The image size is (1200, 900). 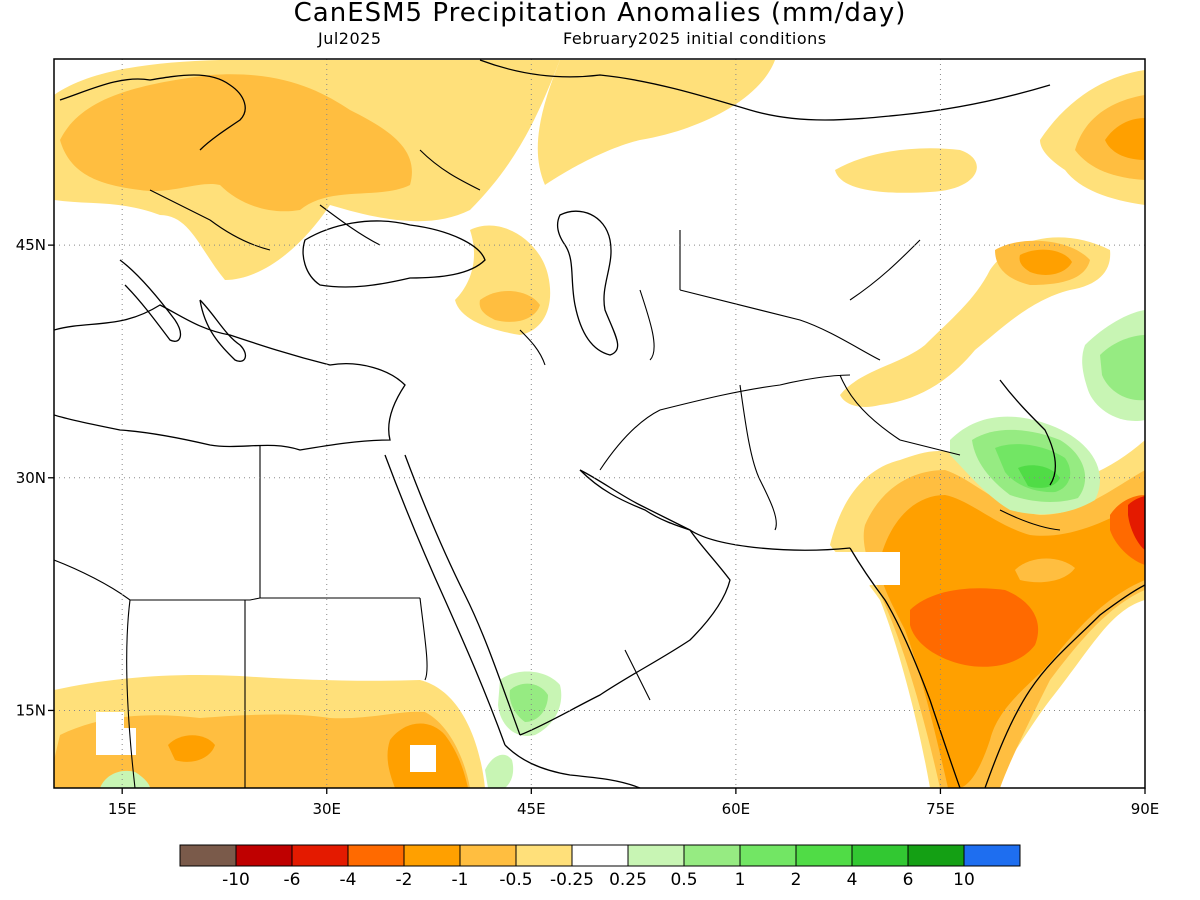 I want to click on anomaly-region-africa-wet-east, so click(x=499, y=771).